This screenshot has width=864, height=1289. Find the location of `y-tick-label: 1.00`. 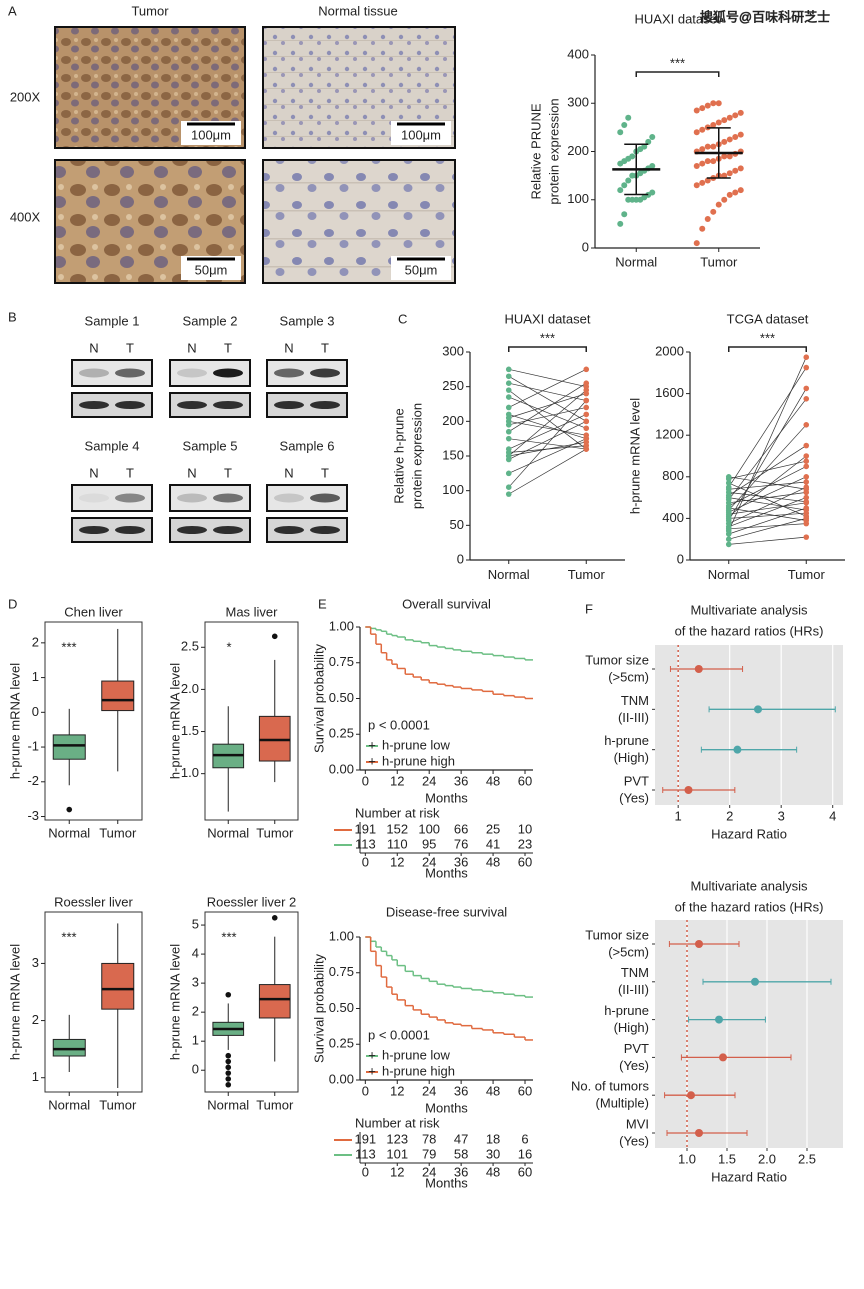

y-tick-label: 1.00 is located at coordinates (341, 625).